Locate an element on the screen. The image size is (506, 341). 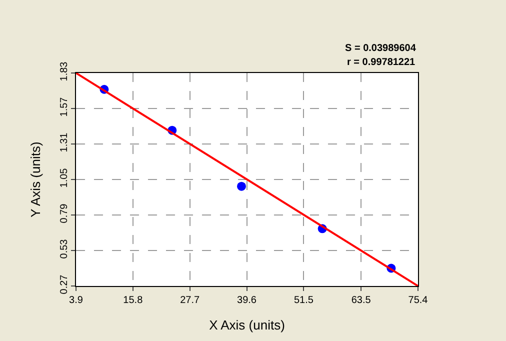
x-tick-label: 15.8 is located at coordinates (133, 300).